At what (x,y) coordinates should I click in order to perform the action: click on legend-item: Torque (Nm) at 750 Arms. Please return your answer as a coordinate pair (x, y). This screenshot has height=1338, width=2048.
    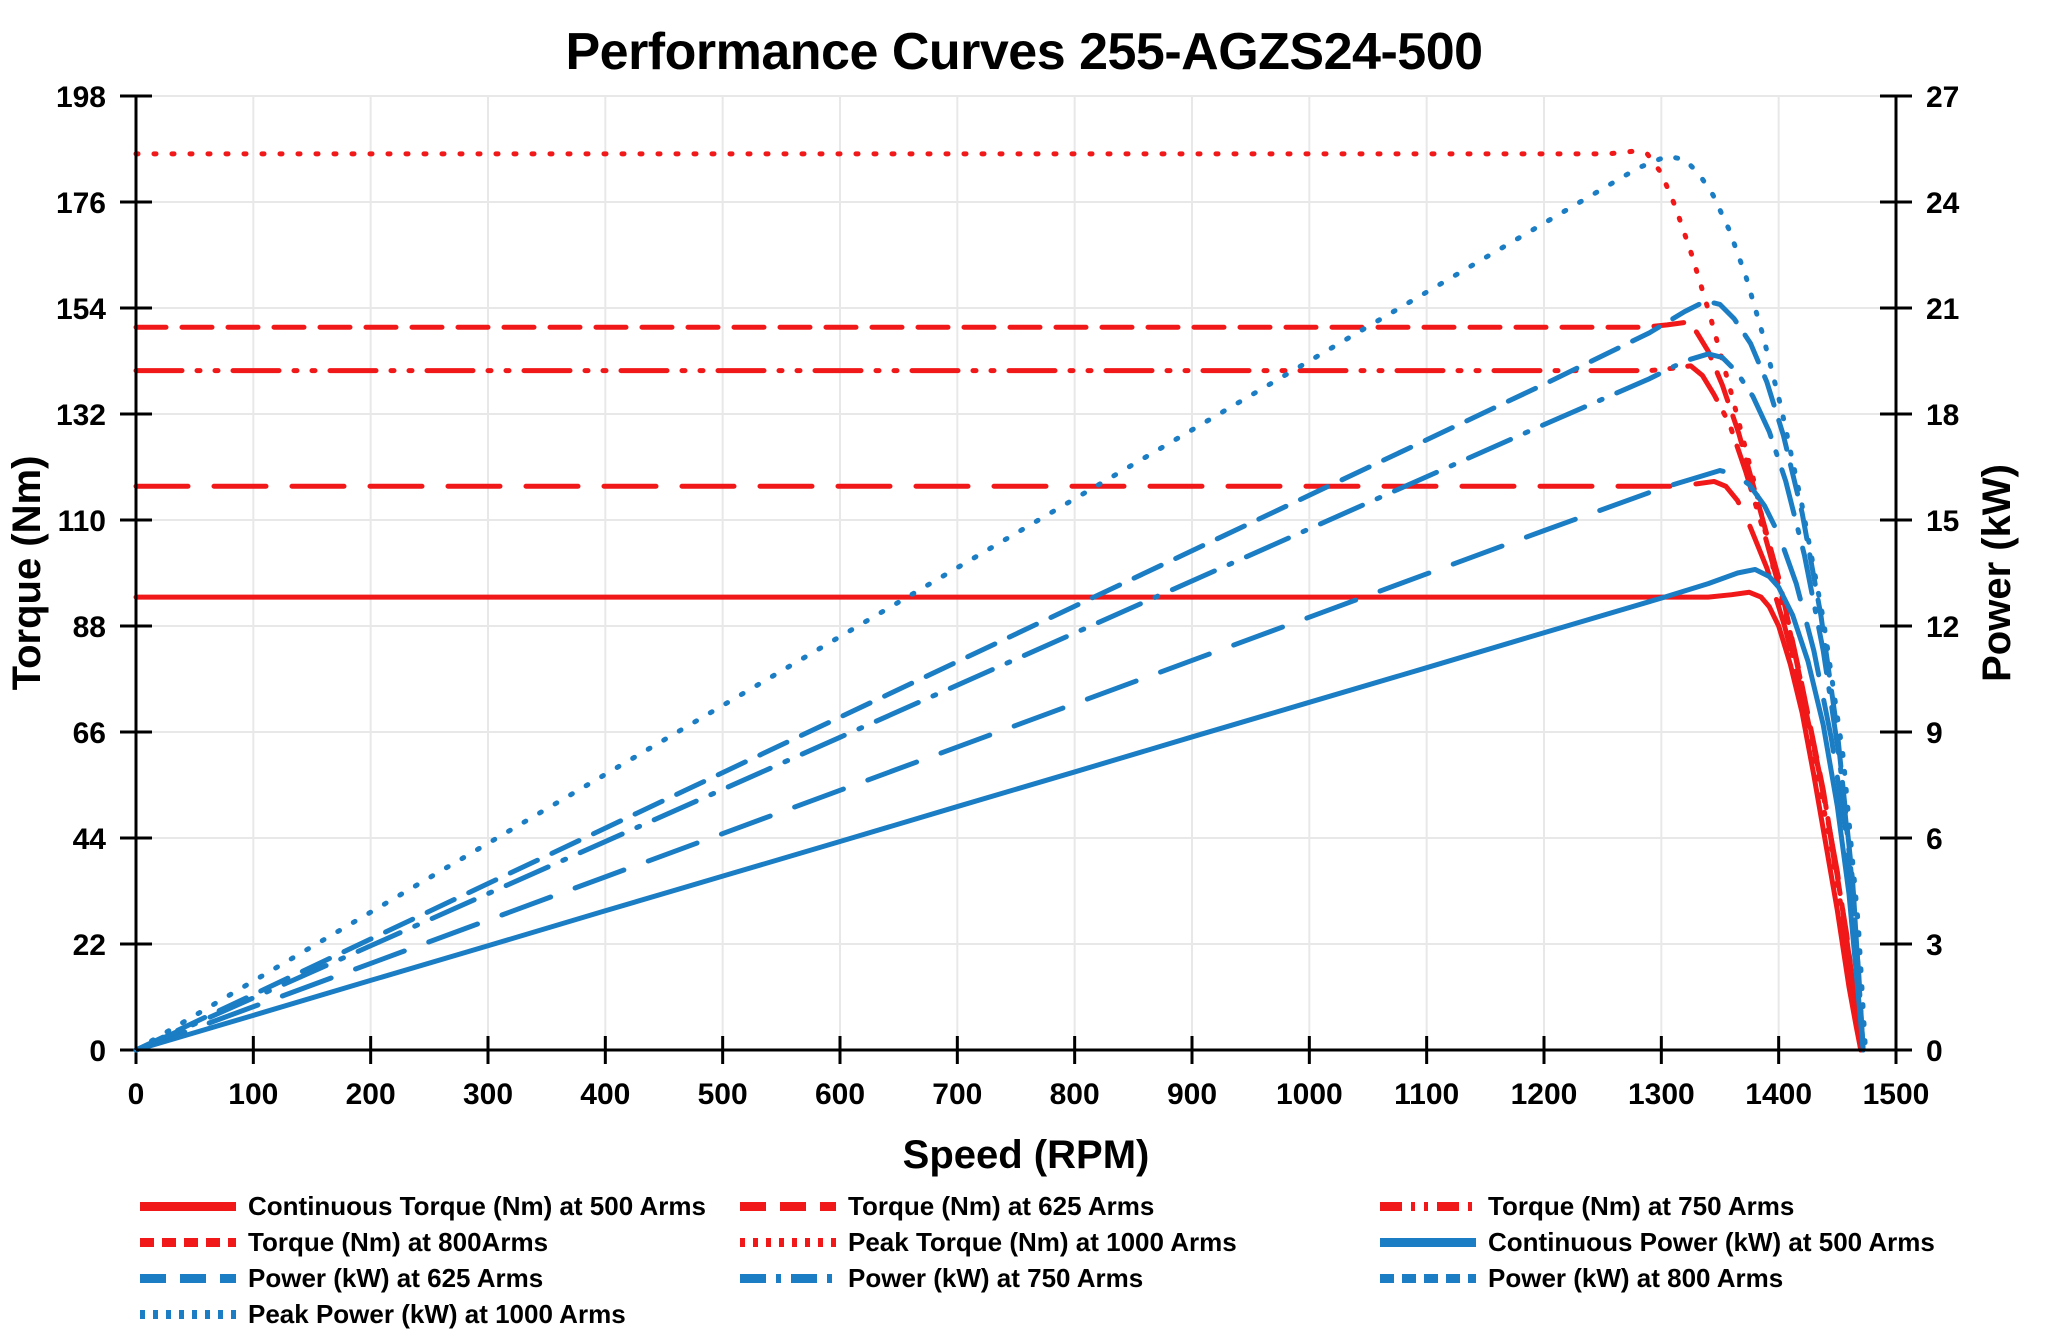
    Looking at the image, I should click on (1660, 1206).